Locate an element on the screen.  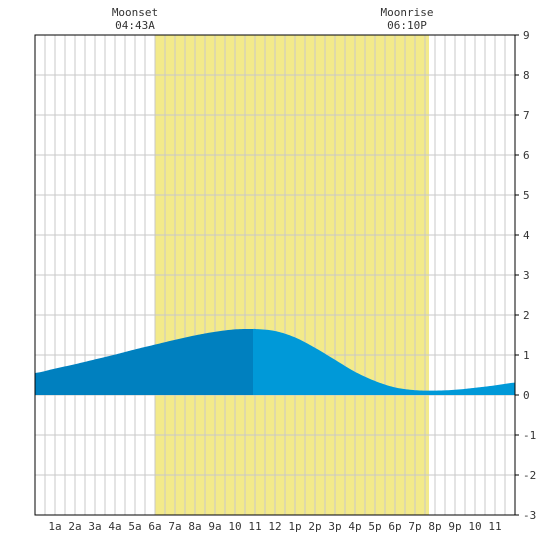
x-tick-label: 7a is located at coordinates (174, 526).